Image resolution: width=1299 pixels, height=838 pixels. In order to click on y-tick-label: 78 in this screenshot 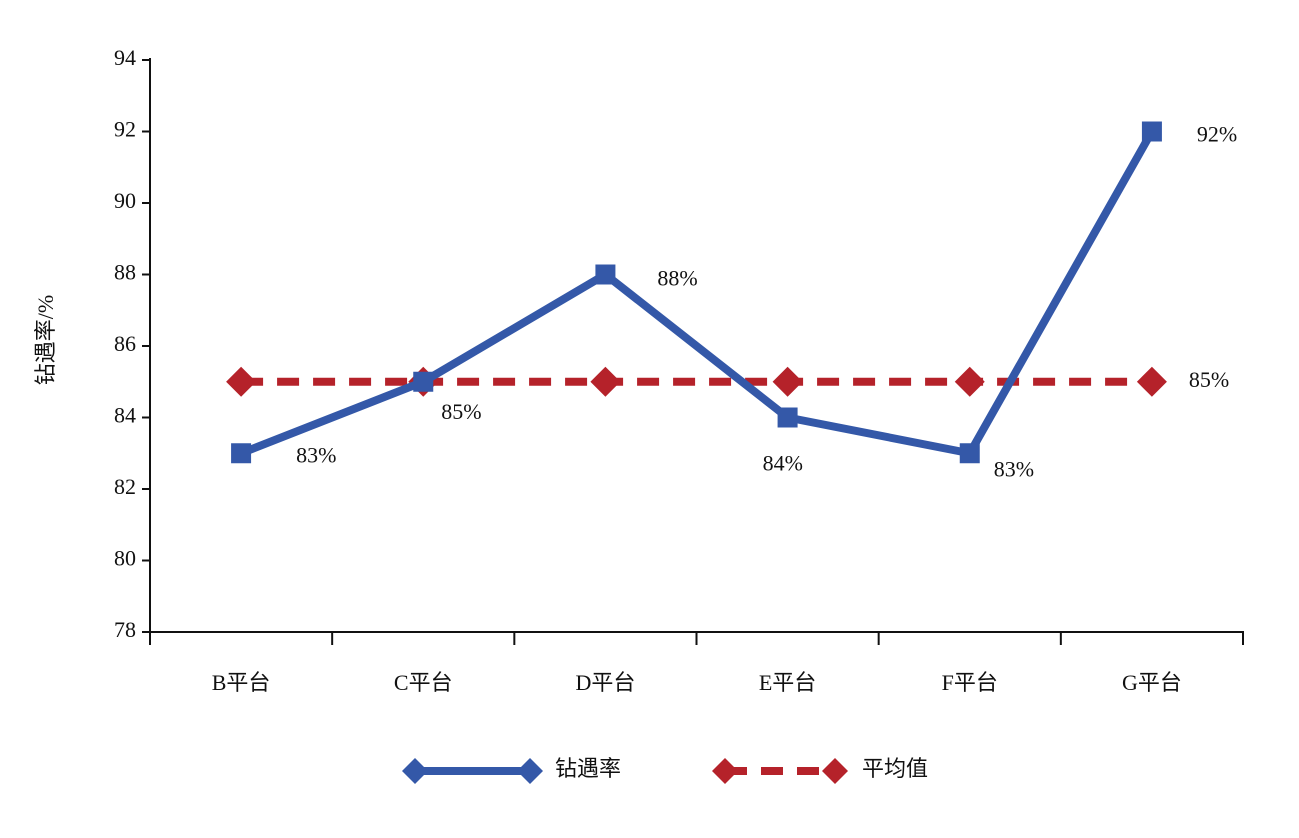, I will do `click(125, 629)`.